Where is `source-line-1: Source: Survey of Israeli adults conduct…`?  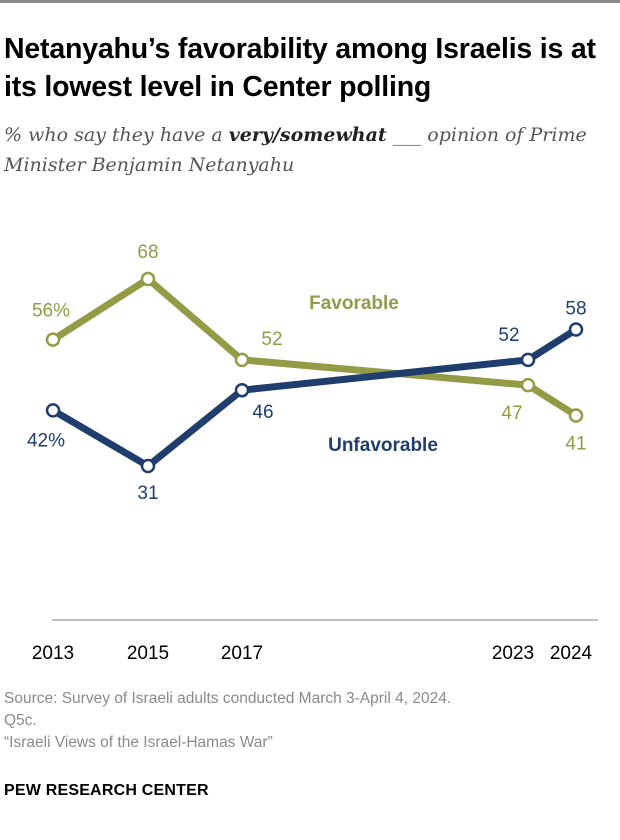
source-line-1: Source: Survey of Israeli adults conduct… is located at coordinates (228, 698).